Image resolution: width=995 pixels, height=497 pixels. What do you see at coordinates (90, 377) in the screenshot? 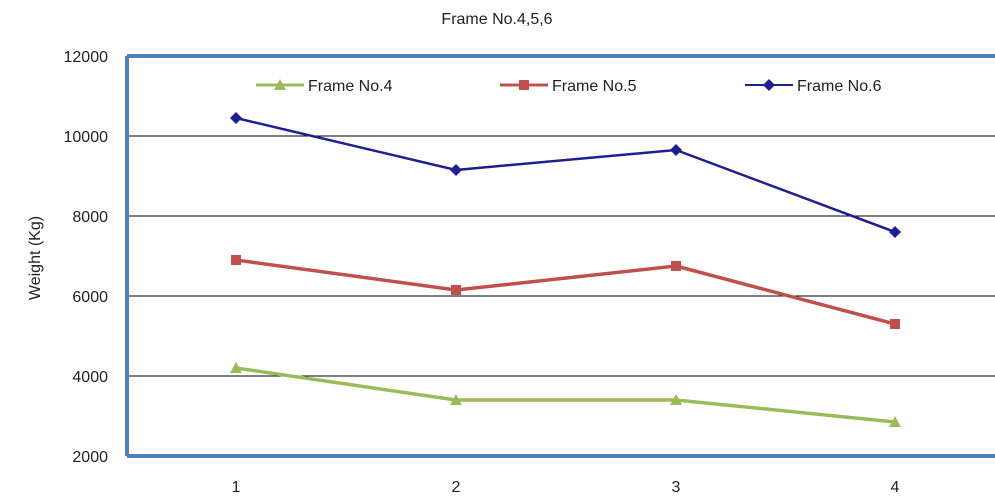
I see `y-tick-label: 4000` at bounding box center [90, 377].